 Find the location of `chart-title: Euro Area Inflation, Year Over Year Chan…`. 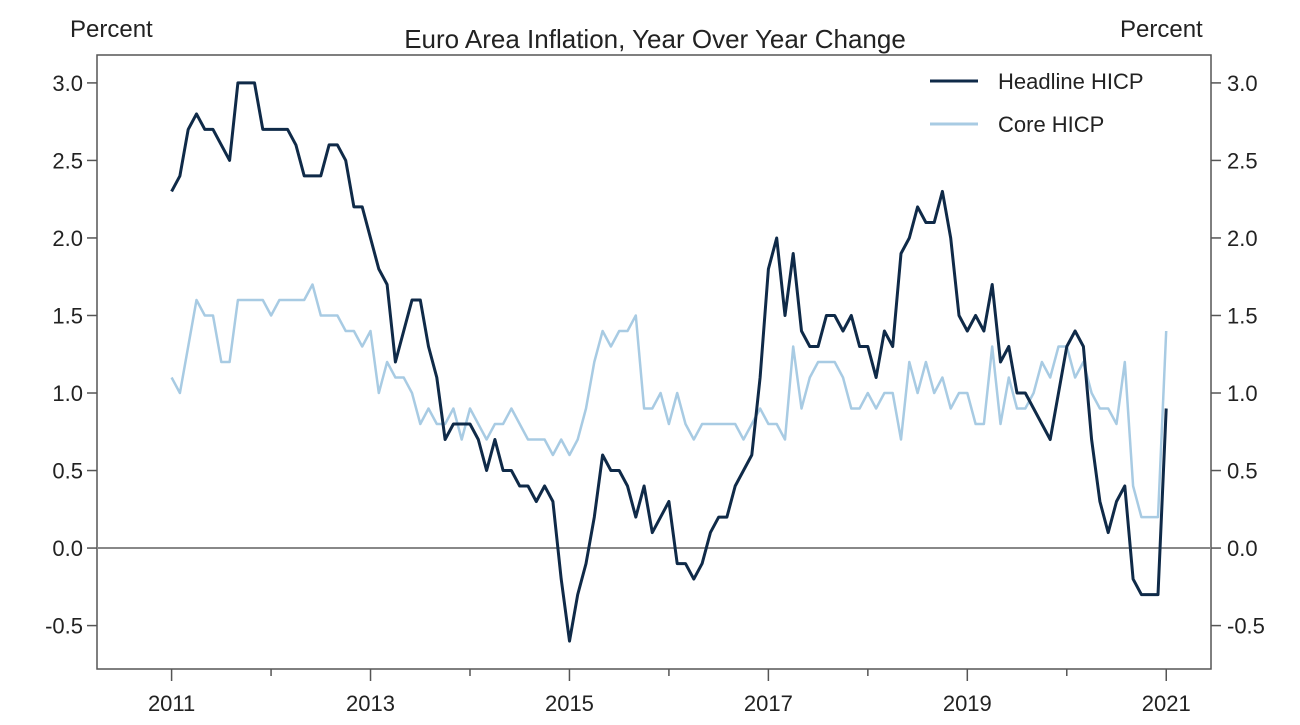

chart-title: Euro Area Inflation, Year Over Year Chan… is located at coordinates (655, 39).